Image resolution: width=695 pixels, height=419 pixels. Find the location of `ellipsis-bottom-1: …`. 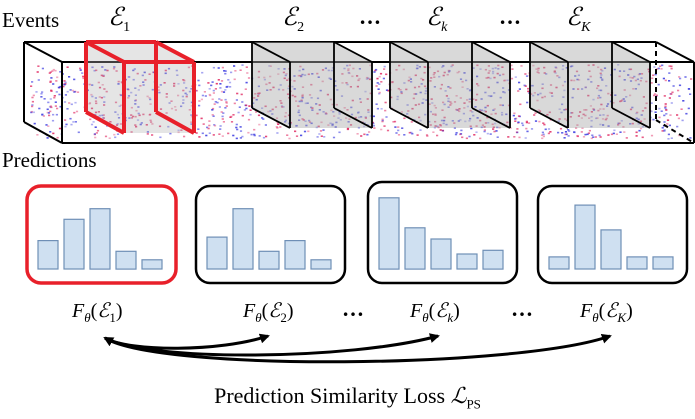

ellipsis-bottom-1: … is located at coordinates (354, 308).